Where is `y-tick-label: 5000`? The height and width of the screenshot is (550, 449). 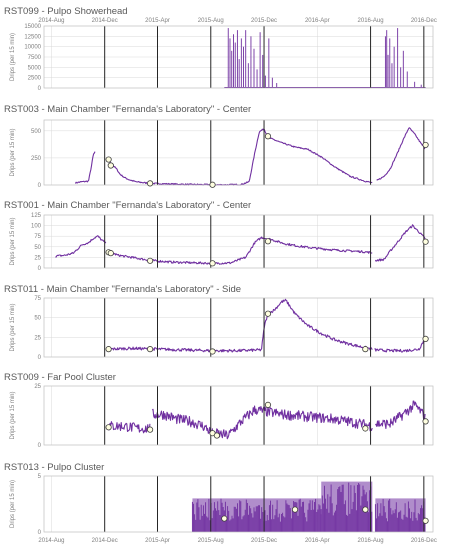 y-tick-label: 5000 is located at coordinates (35, 68).